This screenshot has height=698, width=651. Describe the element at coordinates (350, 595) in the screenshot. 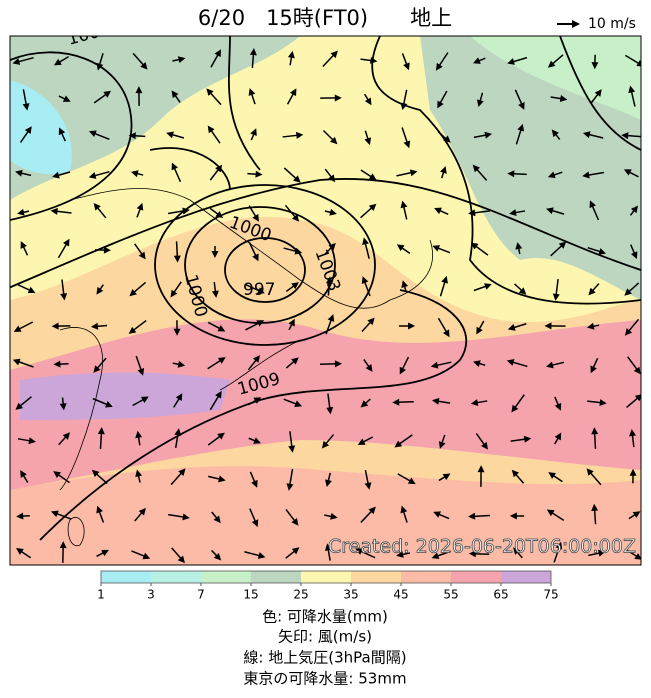

I see `colorbar-tick-label: 35` at that location.